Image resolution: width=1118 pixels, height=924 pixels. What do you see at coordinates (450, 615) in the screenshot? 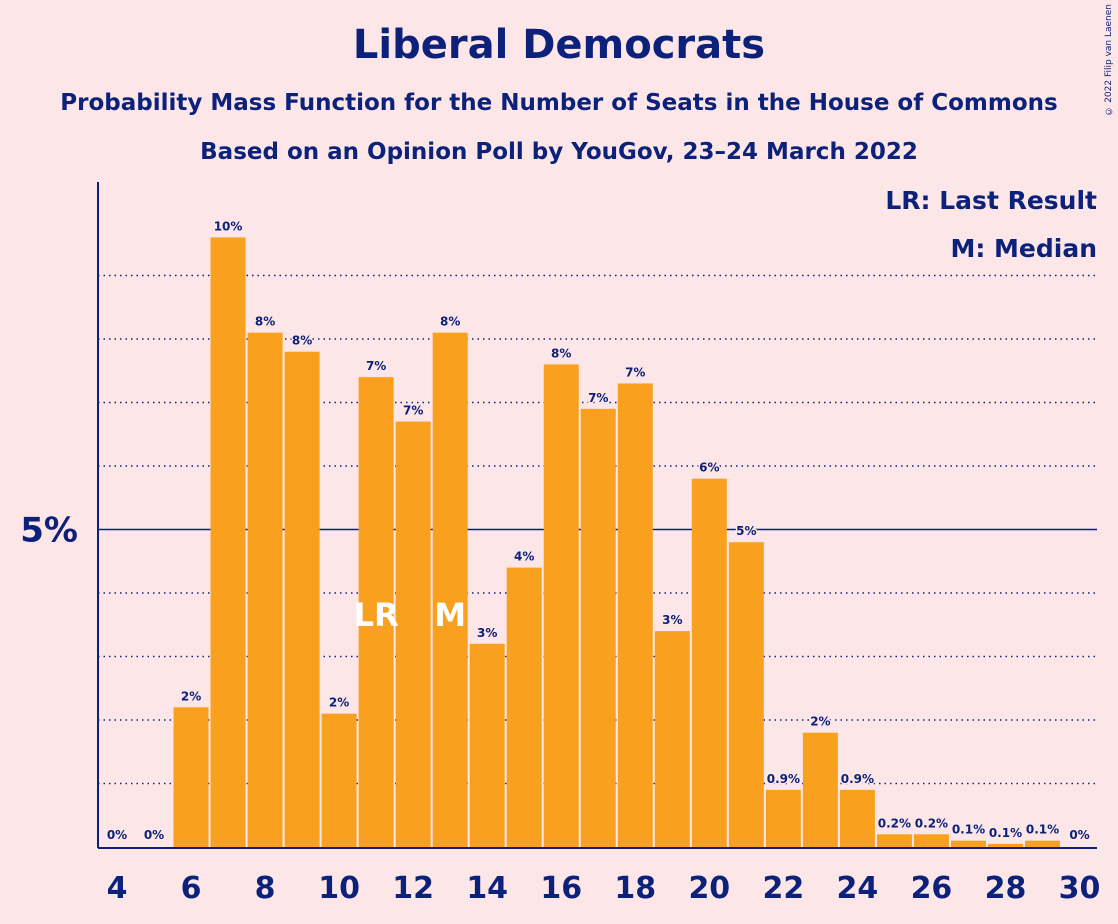
I see `median-marker: M` at bounding box center [450, 615].